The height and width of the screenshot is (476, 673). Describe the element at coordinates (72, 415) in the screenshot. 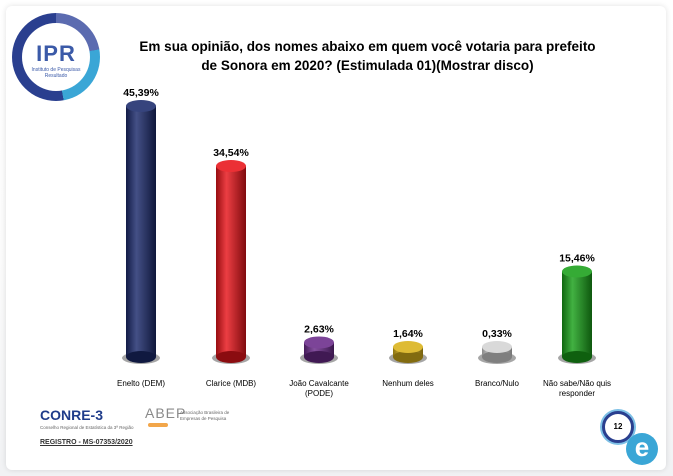

I see `conre-logo: CONRE-3` at that location.